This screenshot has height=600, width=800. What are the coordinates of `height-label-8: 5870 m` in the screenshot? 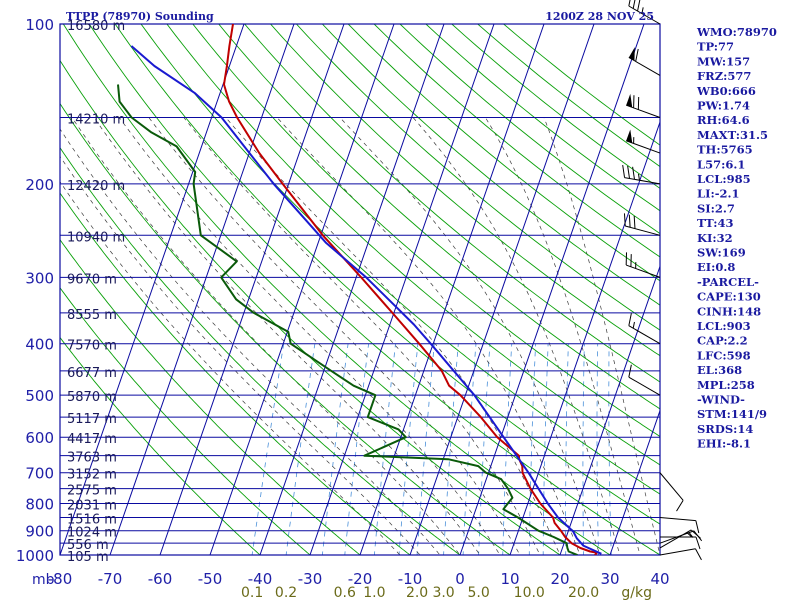 It's located at (92, 397).